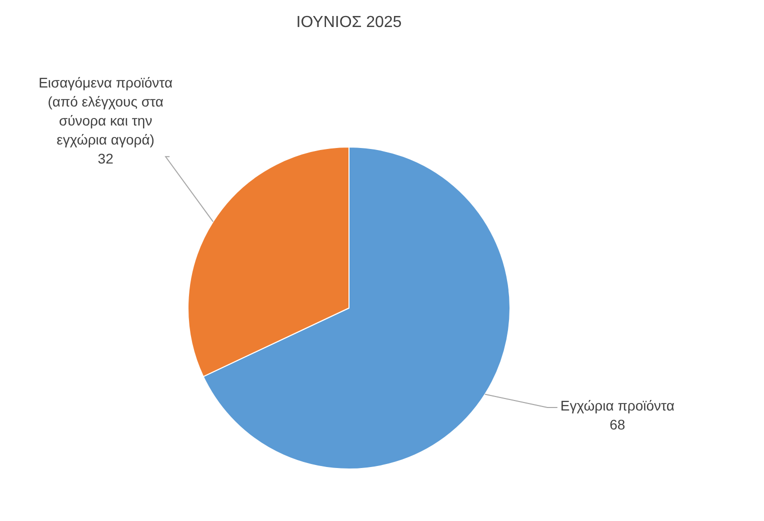 Image resolution: width=764 pixels, height=521 pixels. I want to click on slice-label: Εγχώρια προϊόντα, so click(617, 405).